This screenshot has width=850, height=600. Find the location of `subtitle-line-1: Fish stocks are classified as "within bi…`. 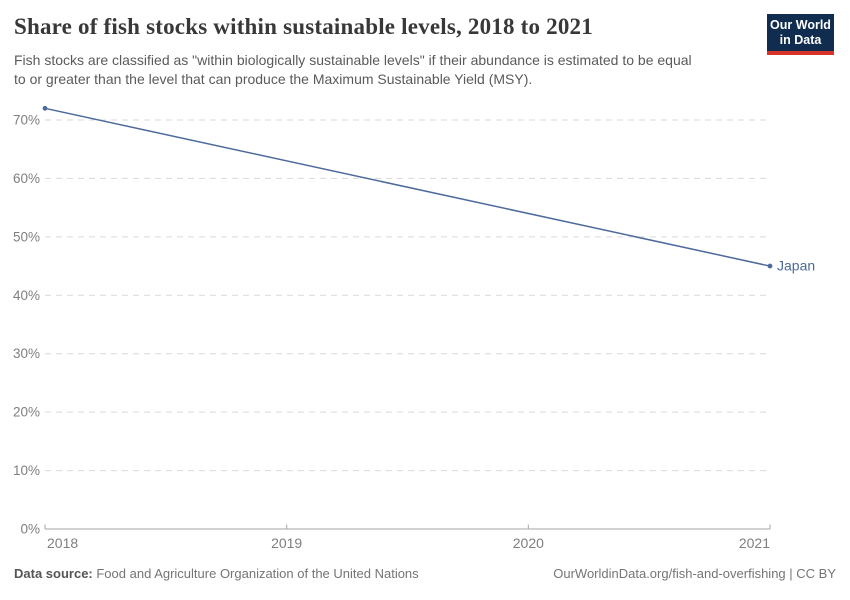

subtitle-line-1: Fish stocks are classified as "within bi… is located at coordinates (353, 60).